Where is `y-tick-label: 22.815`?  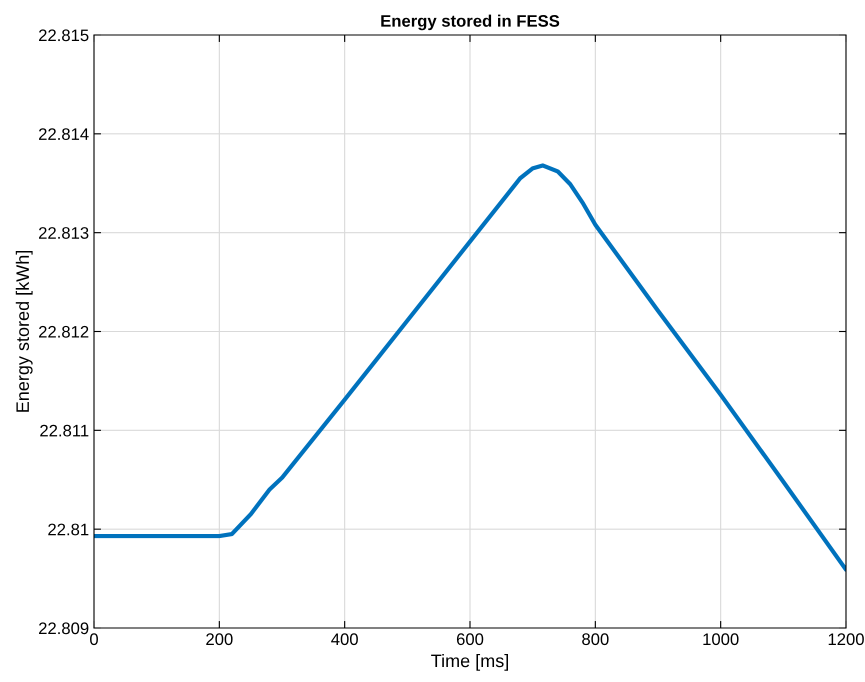 y-tick-label: 22.815 is located at coordinates (63, 35).